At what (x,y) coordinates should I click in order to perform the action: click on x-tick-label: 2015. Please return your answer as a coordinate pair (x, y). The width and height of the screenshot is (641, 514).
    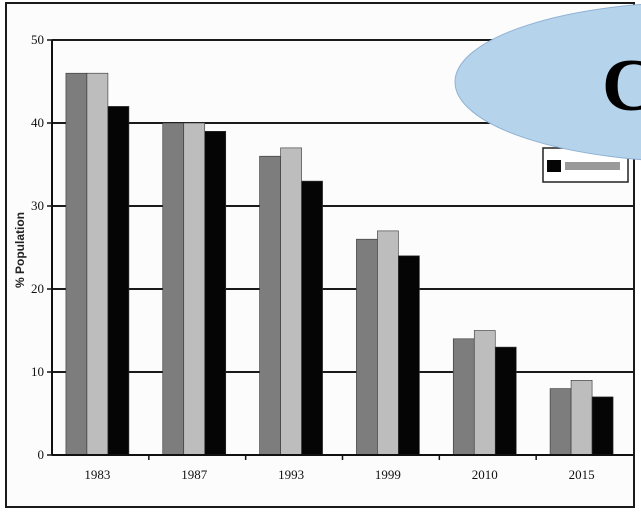
    Looking at the image, I should click on (582, 474).